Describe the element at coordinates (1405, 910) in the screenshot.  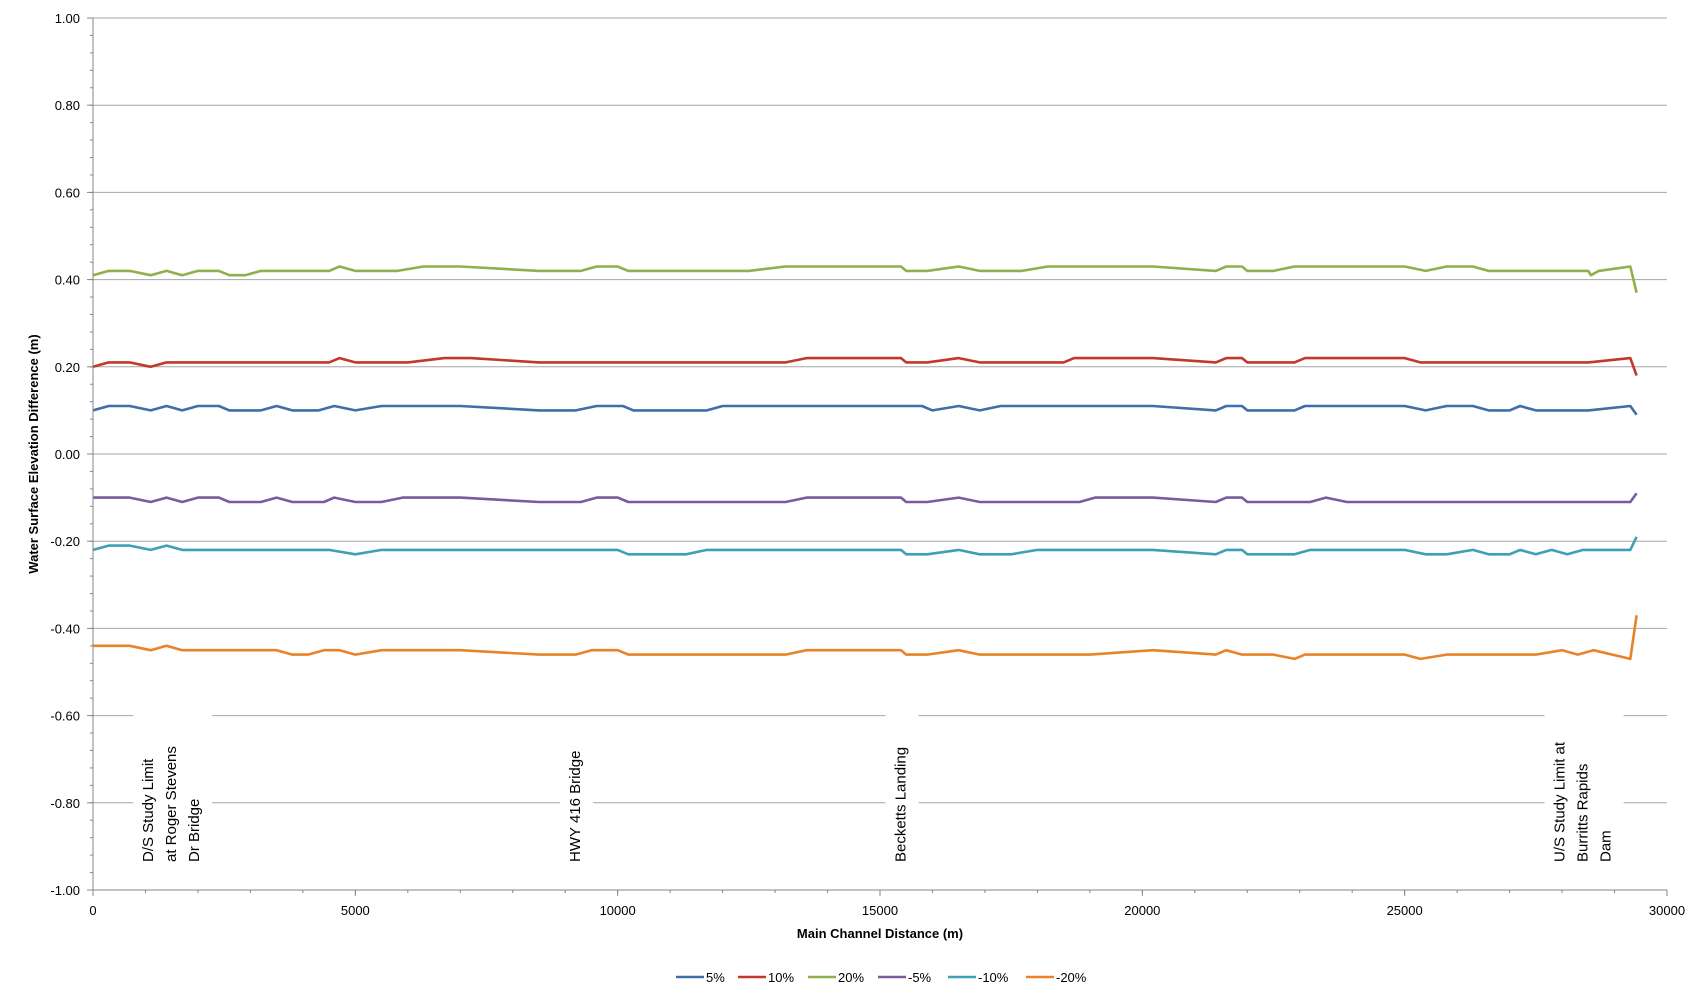
I see `x-tick-label: 25000` at that location.